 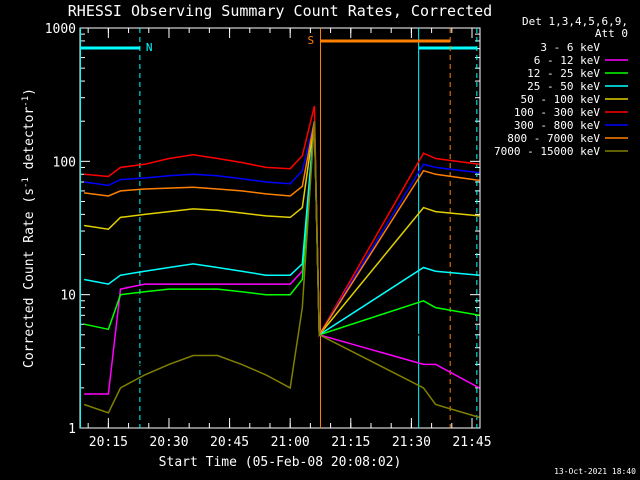 I want to click on svg-text:Corrected Count Rate (s-1 dete: Corrected Count Rate (s-1 detector-1), so click(x=29, y=228).